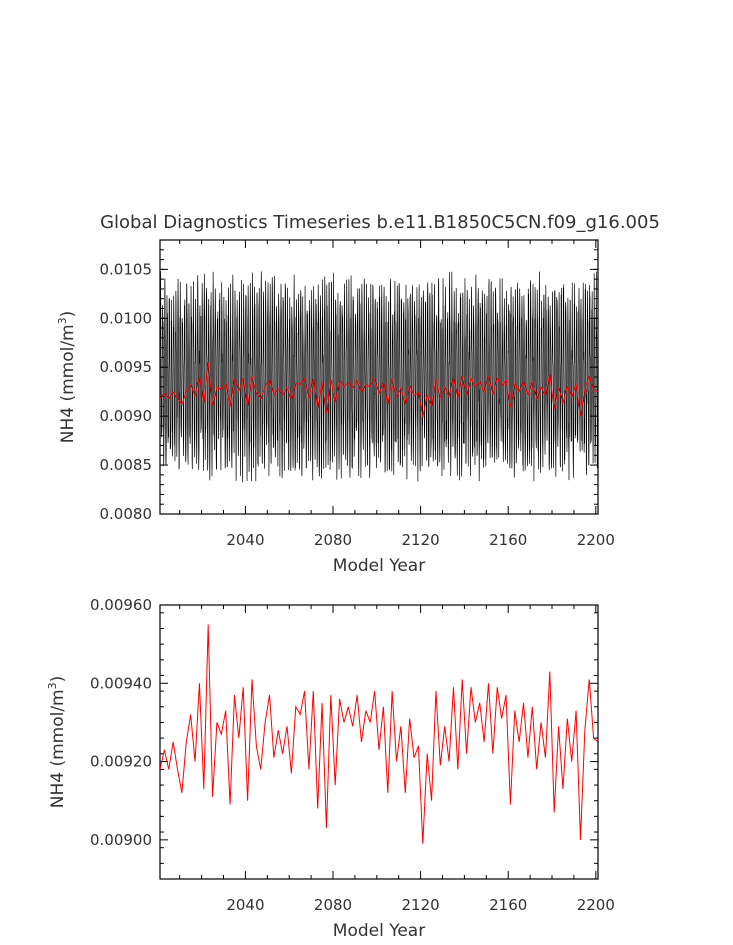 Image resolution: width=733 pixels, height=945 pixels. What do you see at coordinates (126, 269) in the screenshot?
I see `y-tick-label: 0.0105` at bounding box center [126, 269].